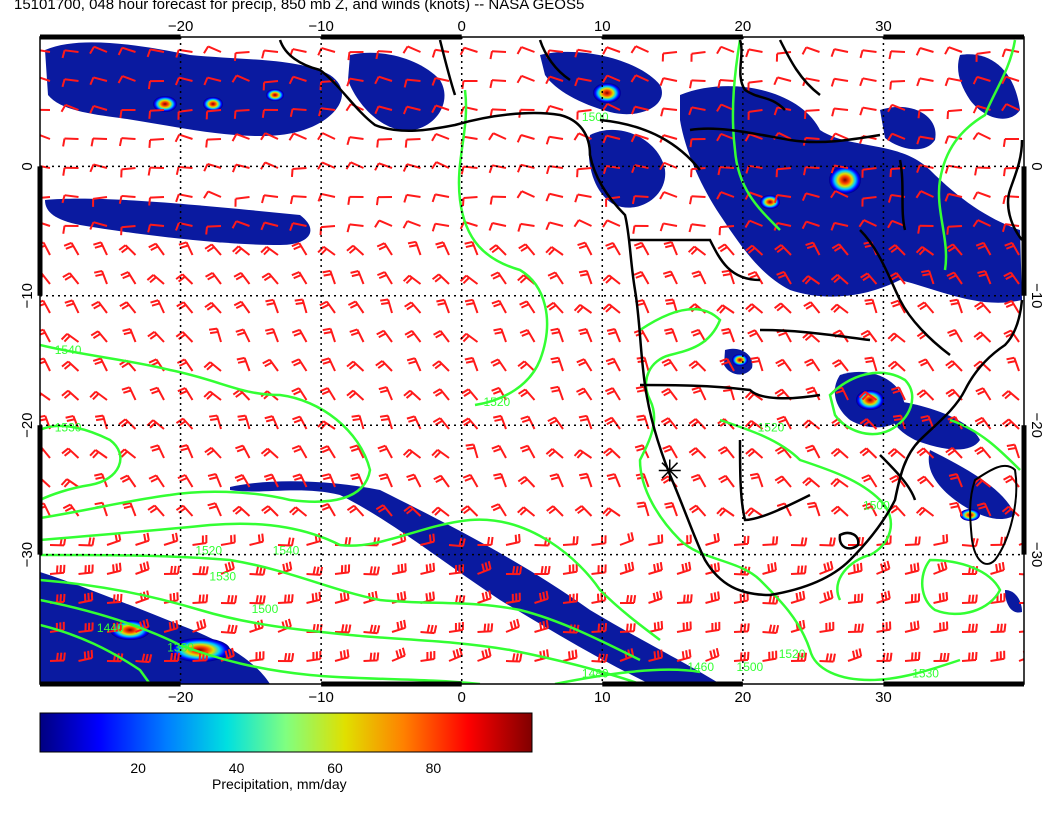  Describe the element at coordinates (68, 350) in the screenshot. I see `contour-label: 1540` at that location.